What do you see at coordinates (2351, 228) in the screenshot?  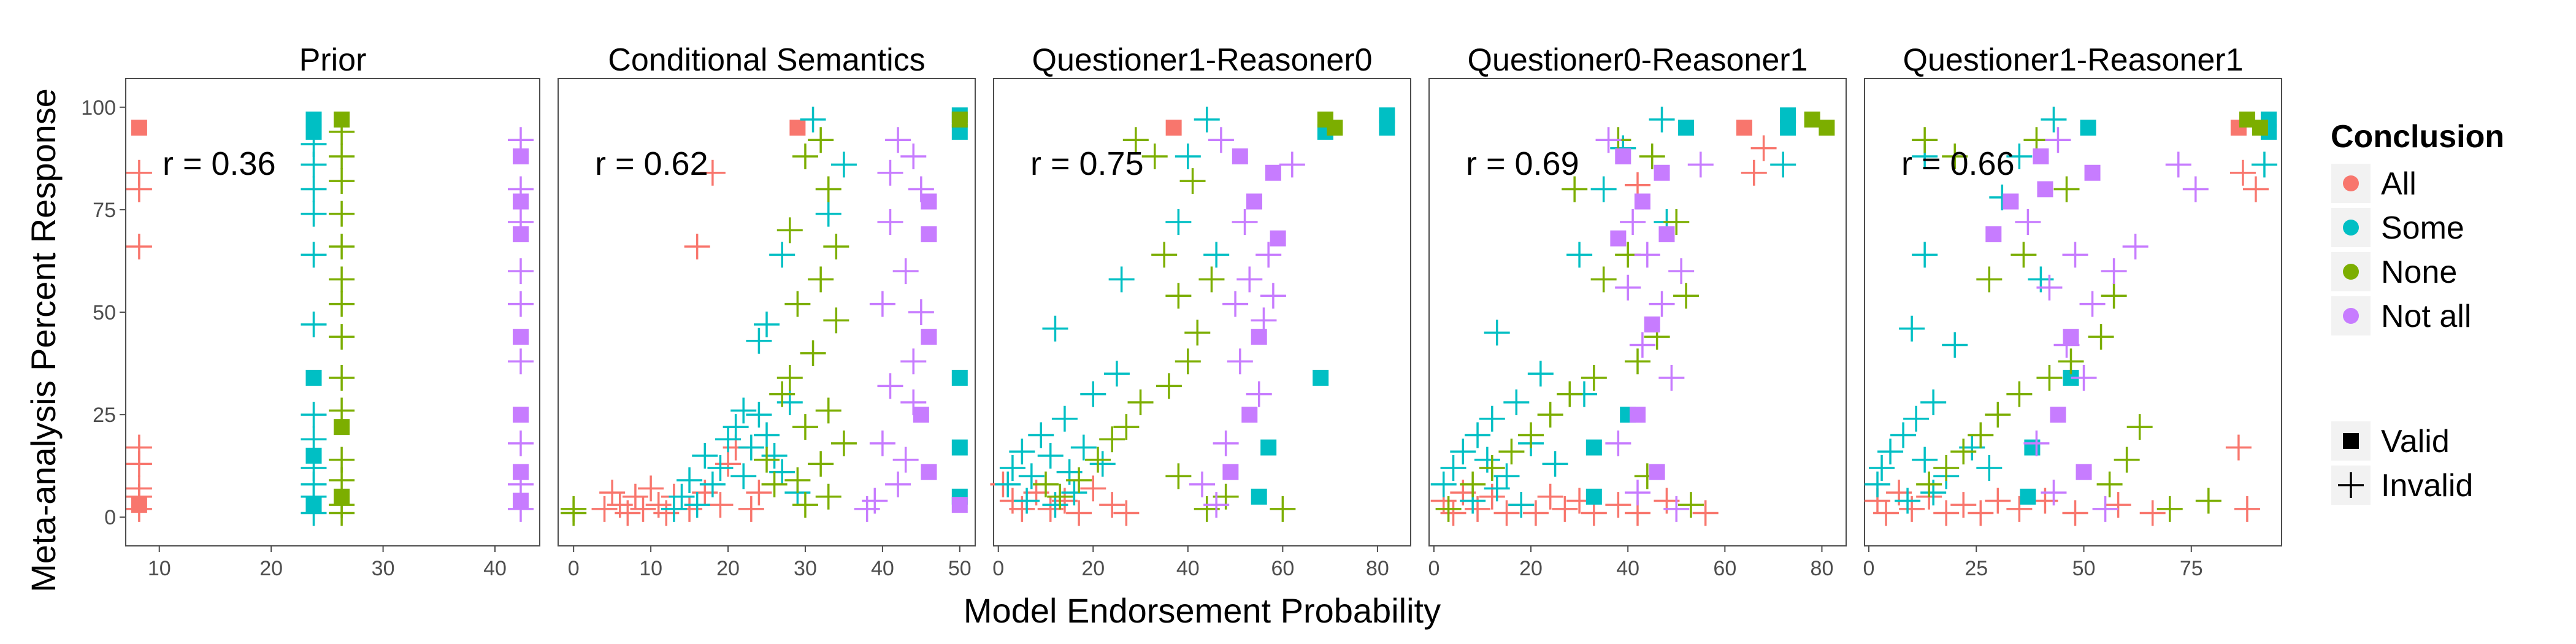 I see `legend-key-swatch` at bounding box center [2351, 228].